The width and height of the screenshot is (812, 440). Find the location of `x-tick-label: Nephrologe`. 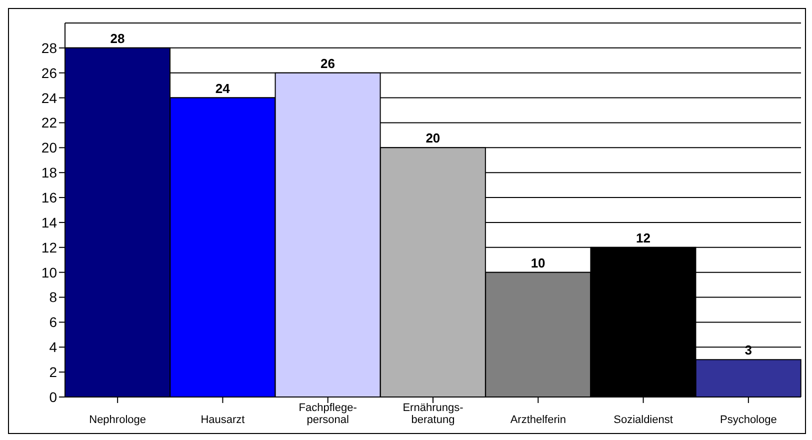

x-tick-label: Nephrologe is located at coordinates (117, 420).